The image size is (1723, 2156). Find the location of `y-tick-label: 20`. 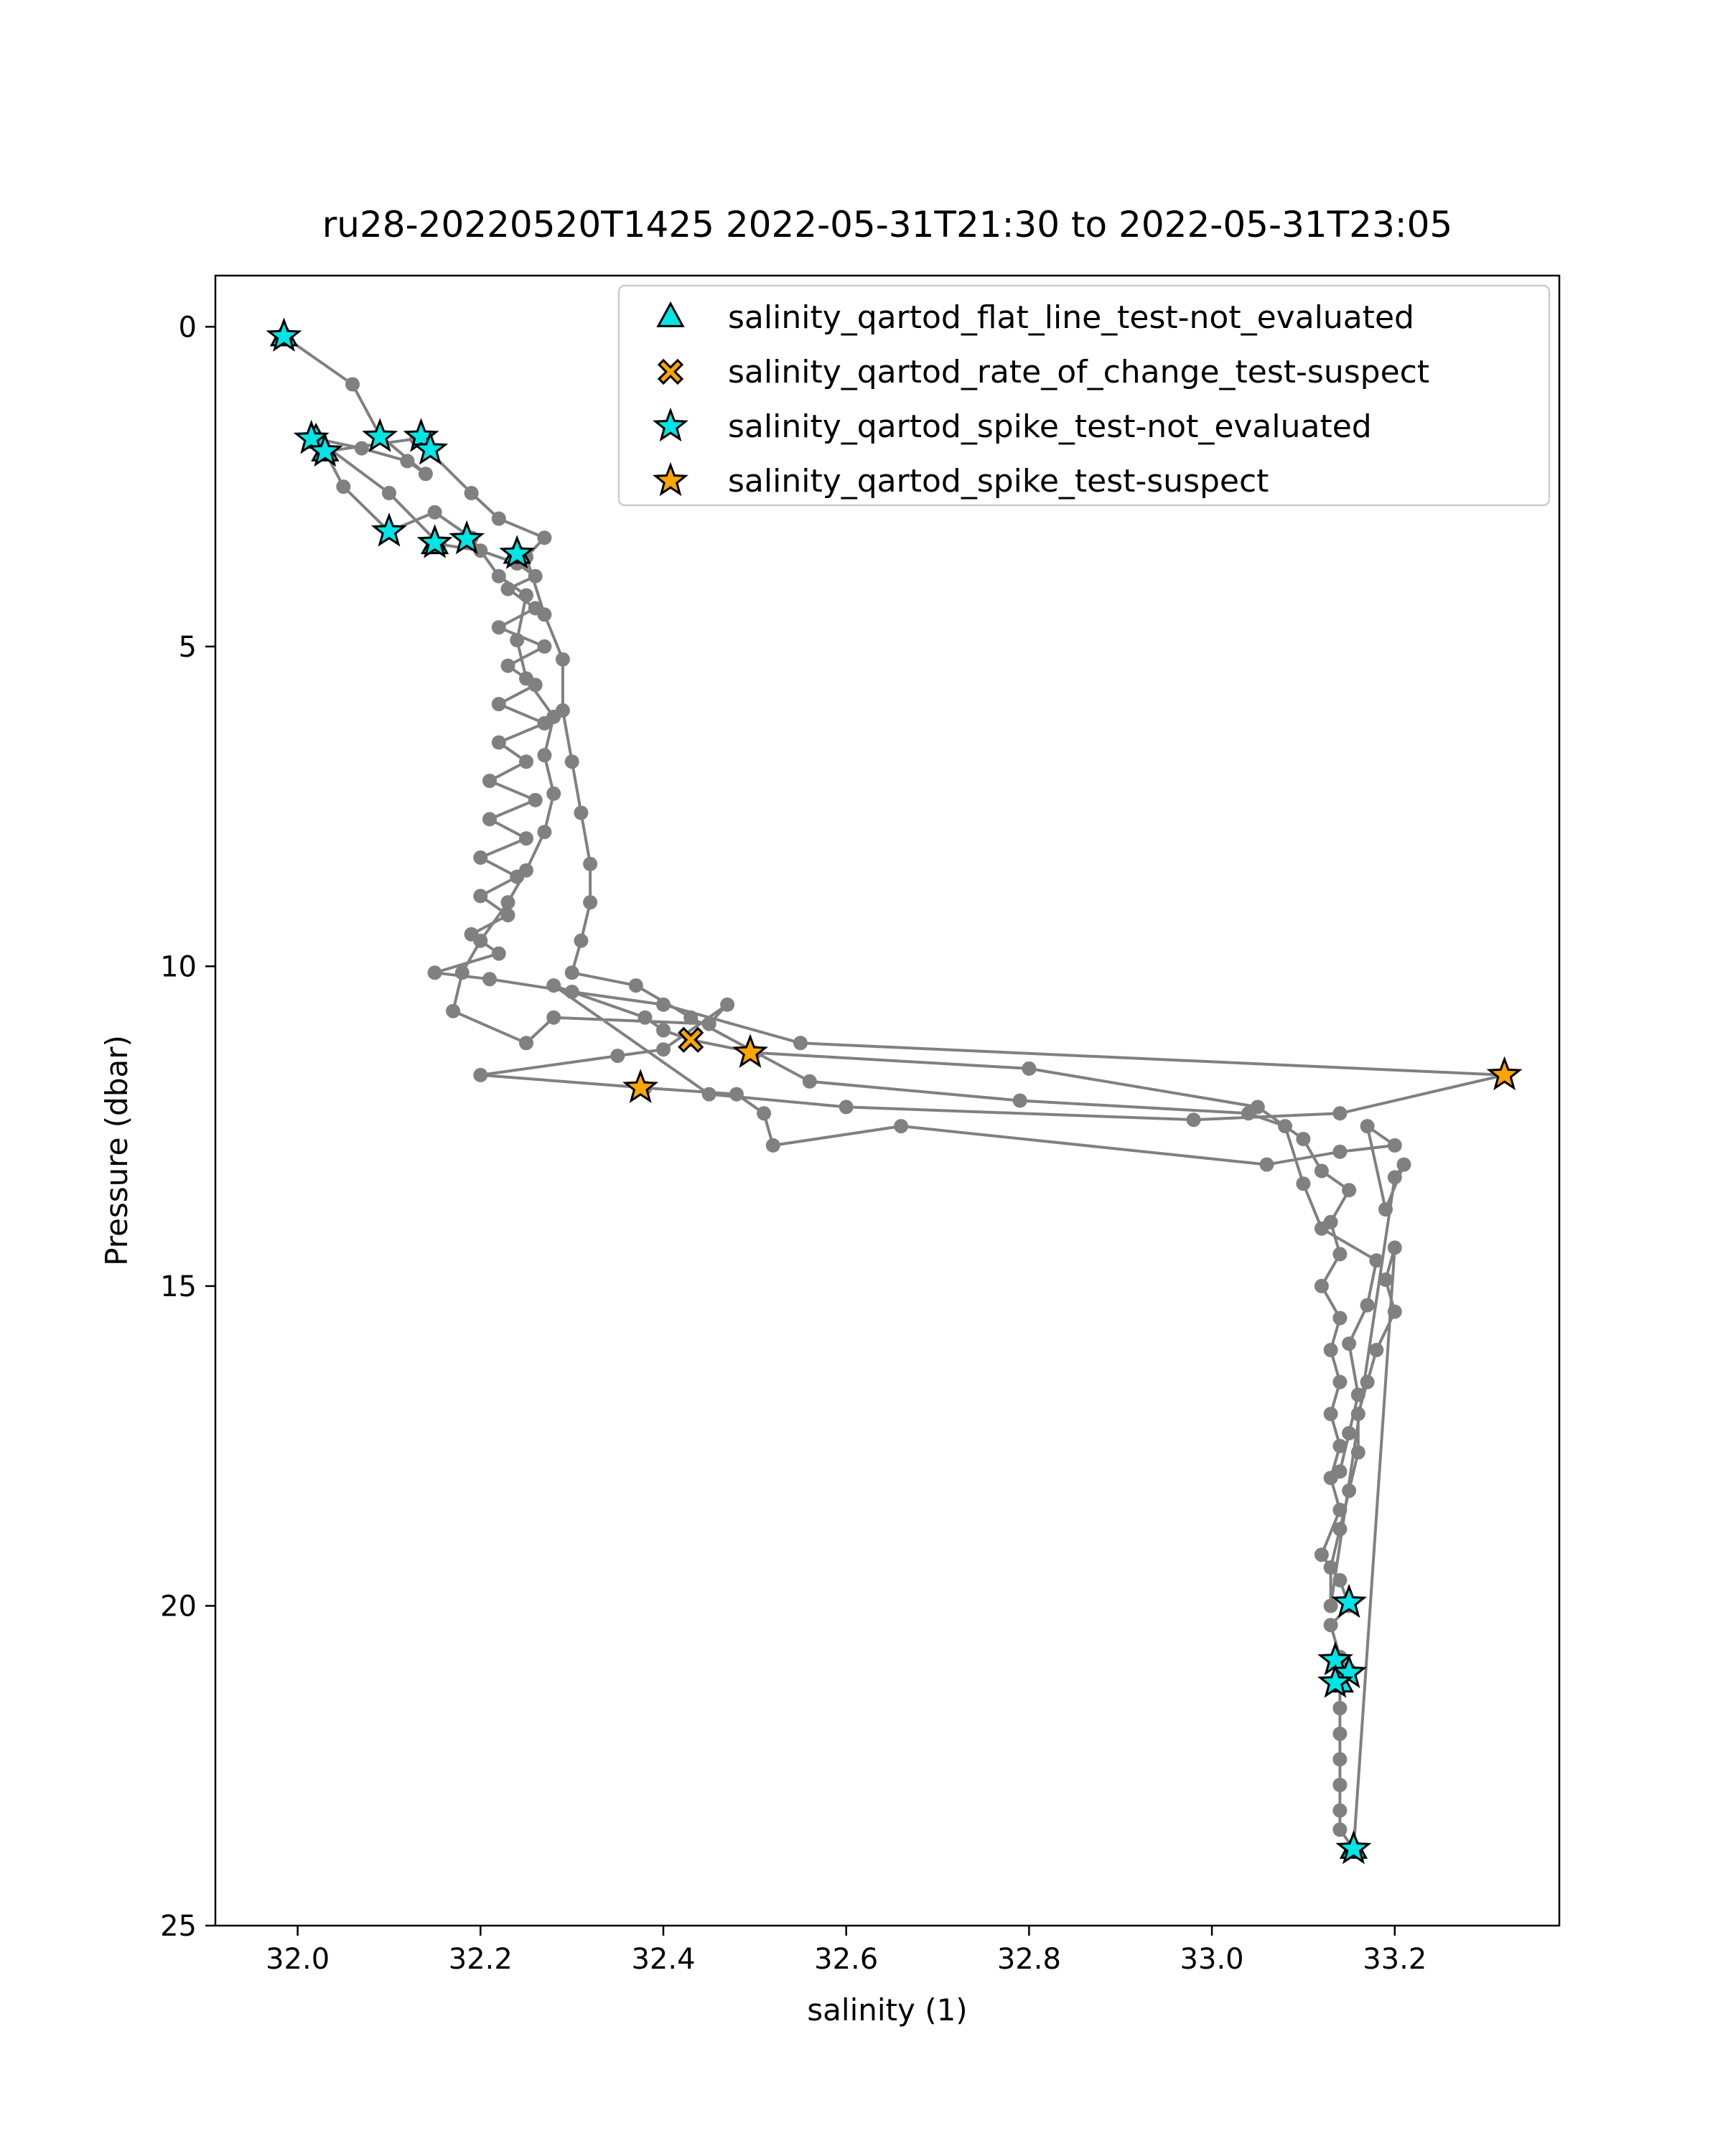

y-tick-label: 20 is located at coordinates (178, 1606).